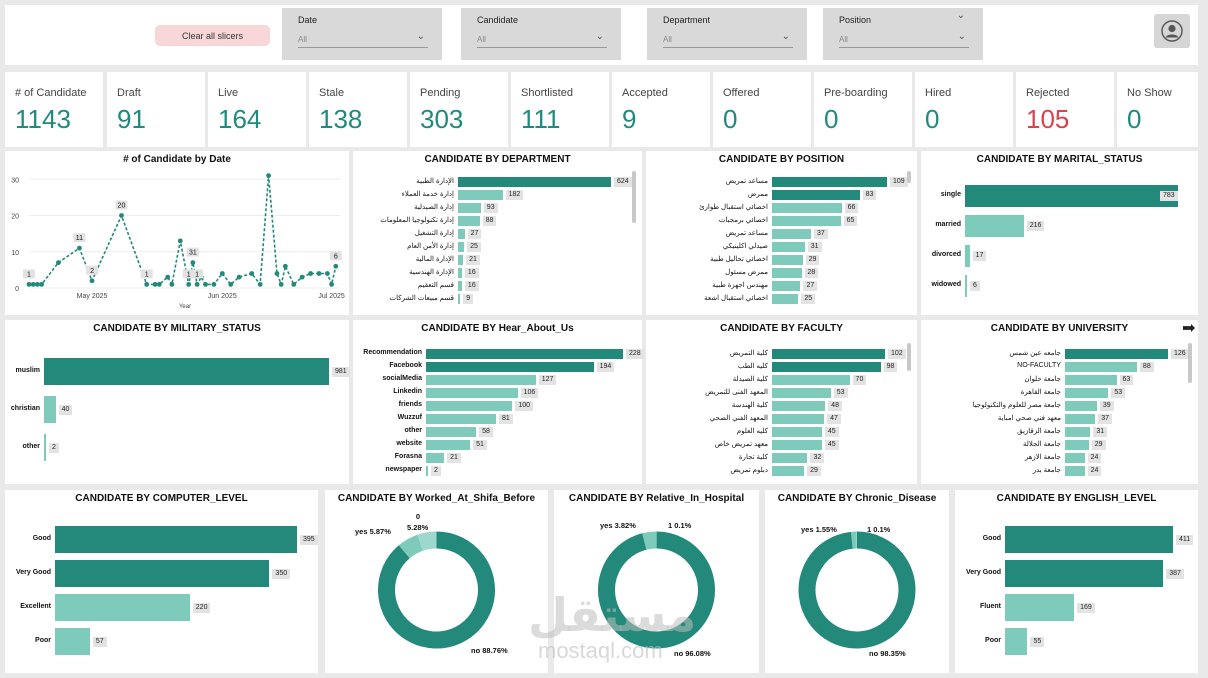  What do you see at coordinates (635, 354) in the screenshot?
I see `value-label: 228` at bounding box center [635, 354].